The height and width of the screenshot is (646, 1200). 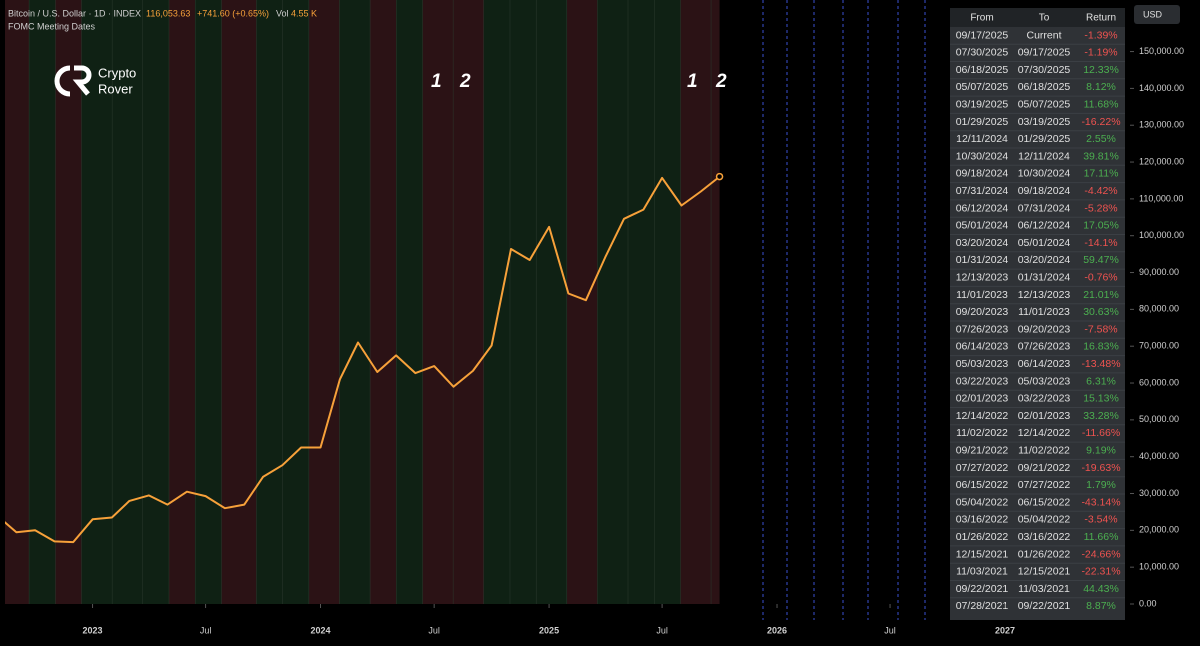 I want to click on table-cell: Current, so click(x=1043, y=35).